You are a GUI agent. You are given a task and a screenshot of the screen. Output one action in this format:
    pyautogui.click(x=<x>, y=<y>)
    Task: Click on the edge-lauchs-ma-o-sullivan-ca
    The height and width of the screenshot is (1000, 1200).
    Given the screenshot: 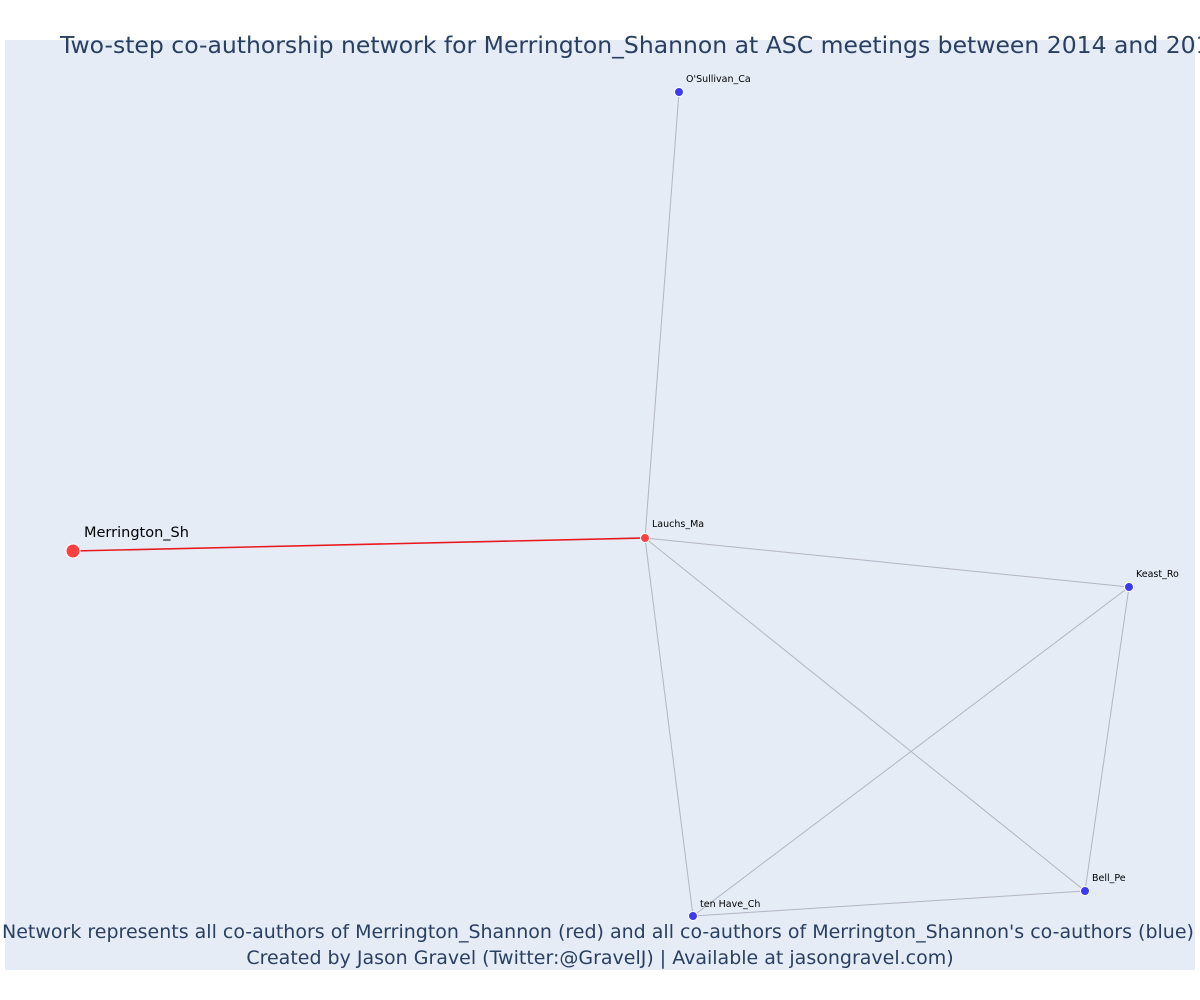 What is the action you would take?
    pyautogui.click(x=662, y=315)
    